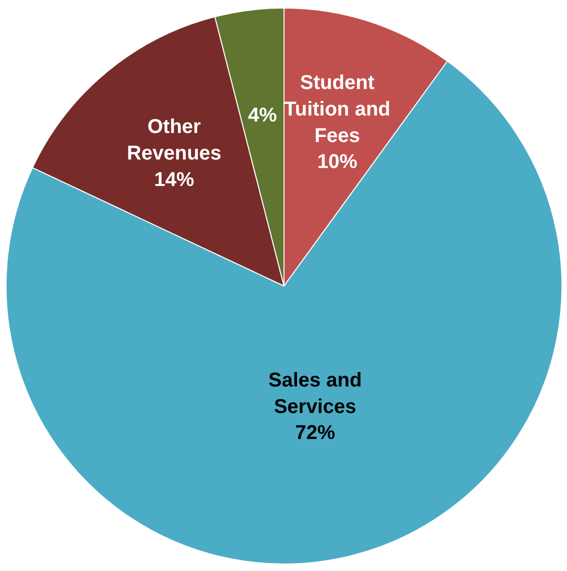  I want to click on slice-label: Student Tuition and Fees, so click(337, 109).